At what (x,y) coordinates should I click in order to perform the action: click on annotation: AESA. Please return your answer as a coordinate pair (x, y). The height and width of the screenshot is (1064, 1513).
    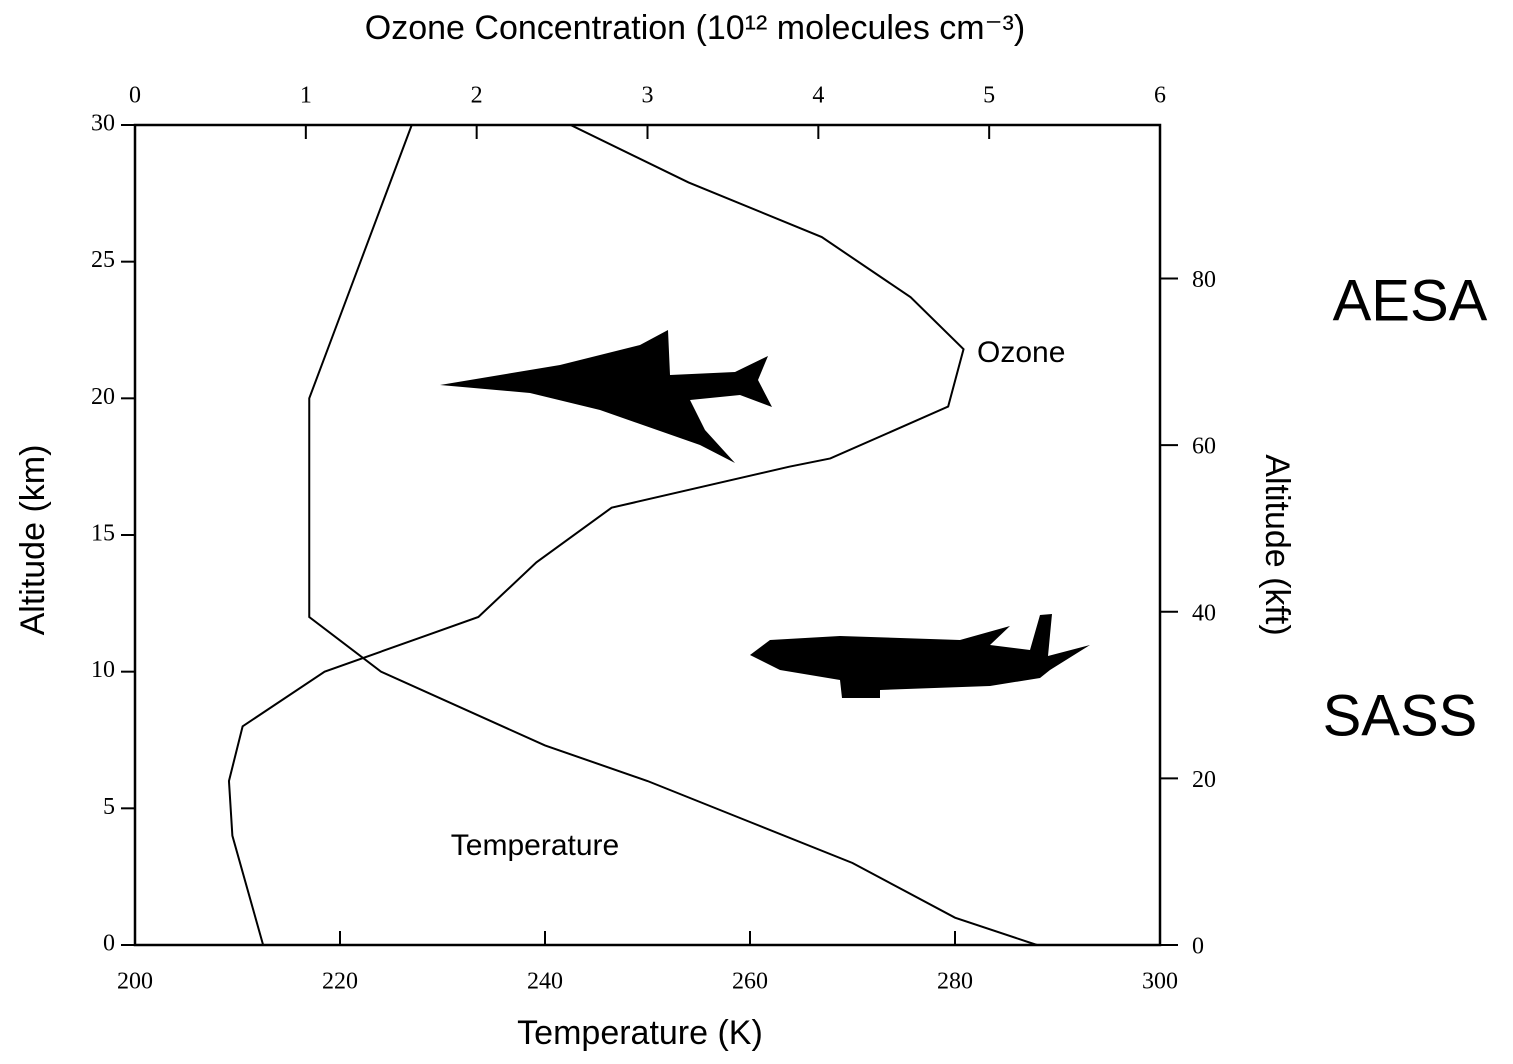
    Looking at the image, I should click on (1410, 300).